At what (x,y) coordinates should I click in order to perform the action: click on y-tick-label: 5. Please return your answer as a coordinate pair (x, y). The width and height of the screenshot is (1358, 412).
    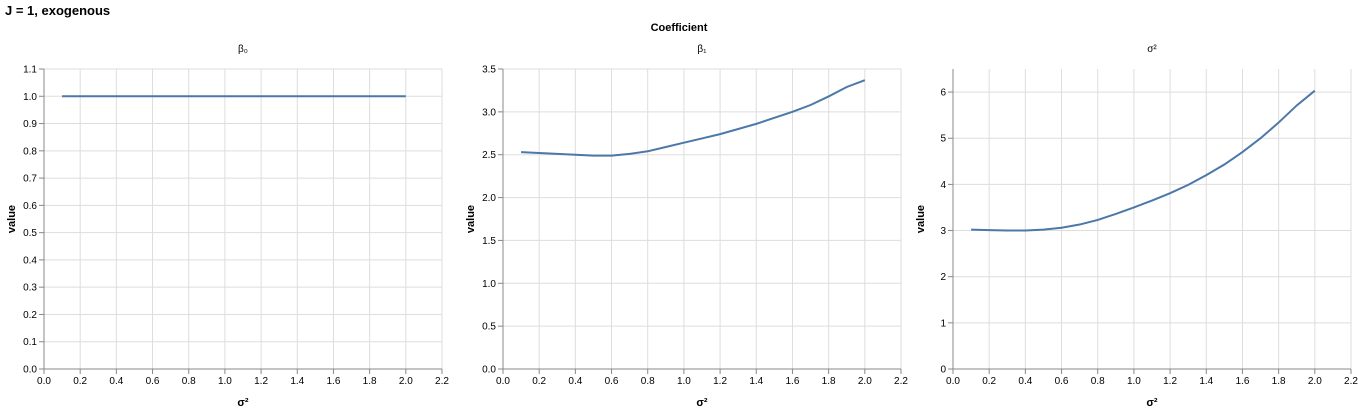
    Looking at the image, I should click on (943, 139).